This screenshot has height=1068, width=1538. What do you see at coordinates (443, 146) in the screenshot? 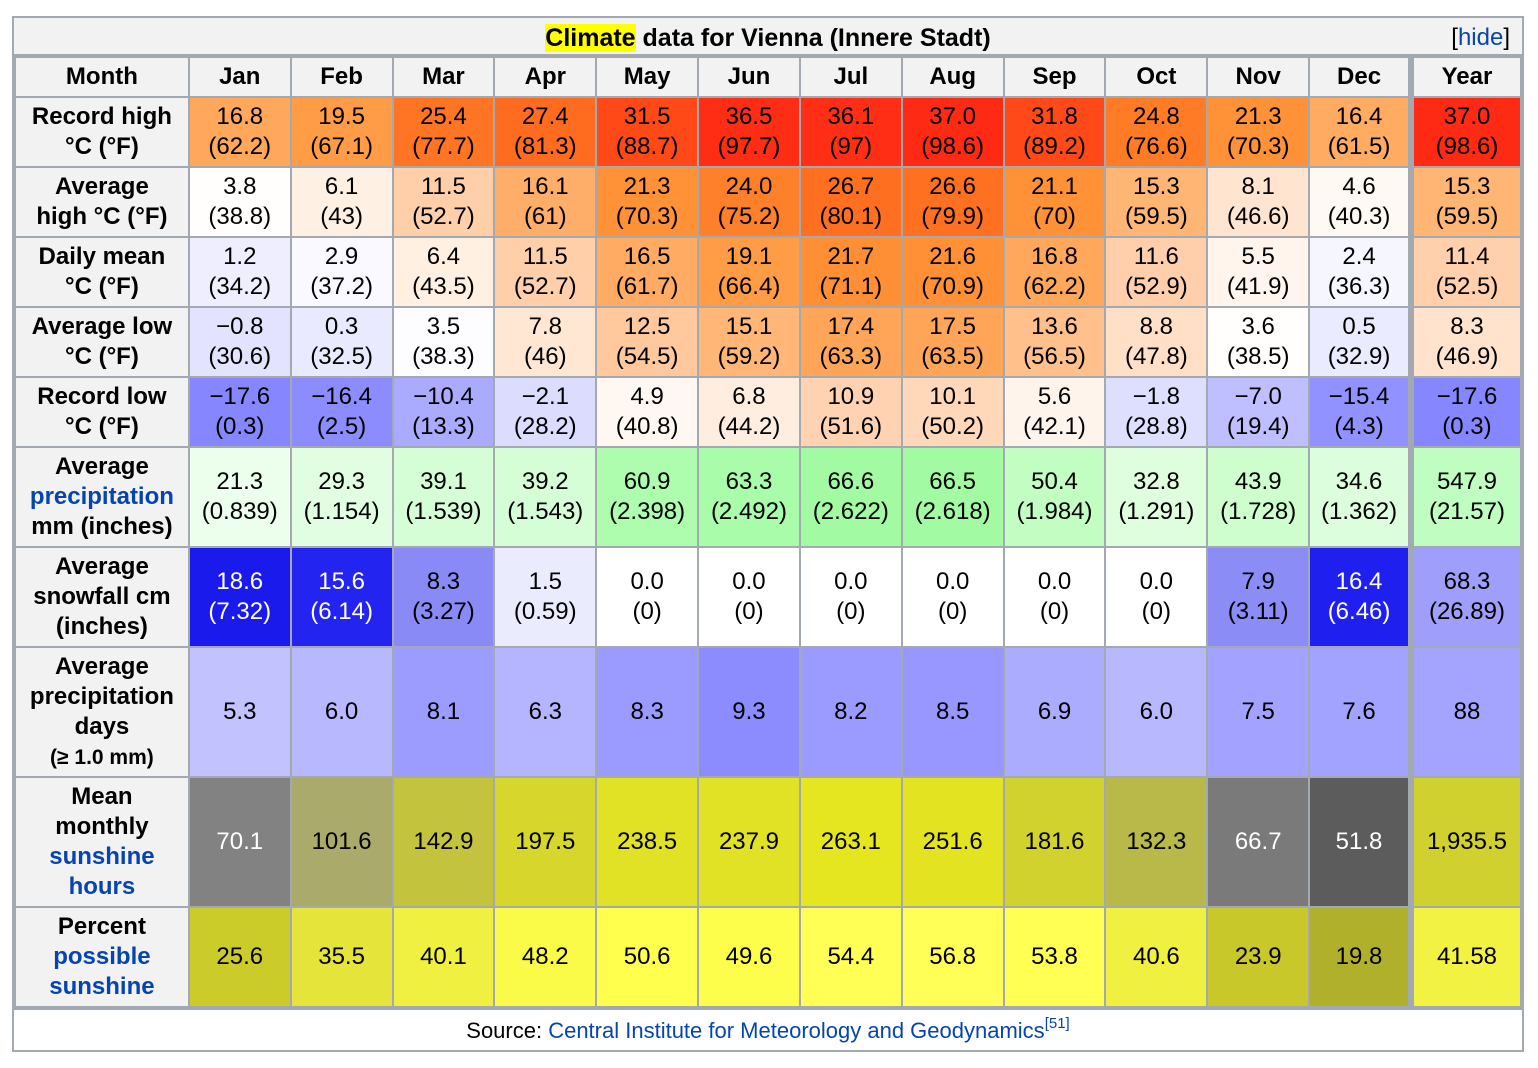
I see `cell-imperial: (77.7)` at bounding box center [443, 146].